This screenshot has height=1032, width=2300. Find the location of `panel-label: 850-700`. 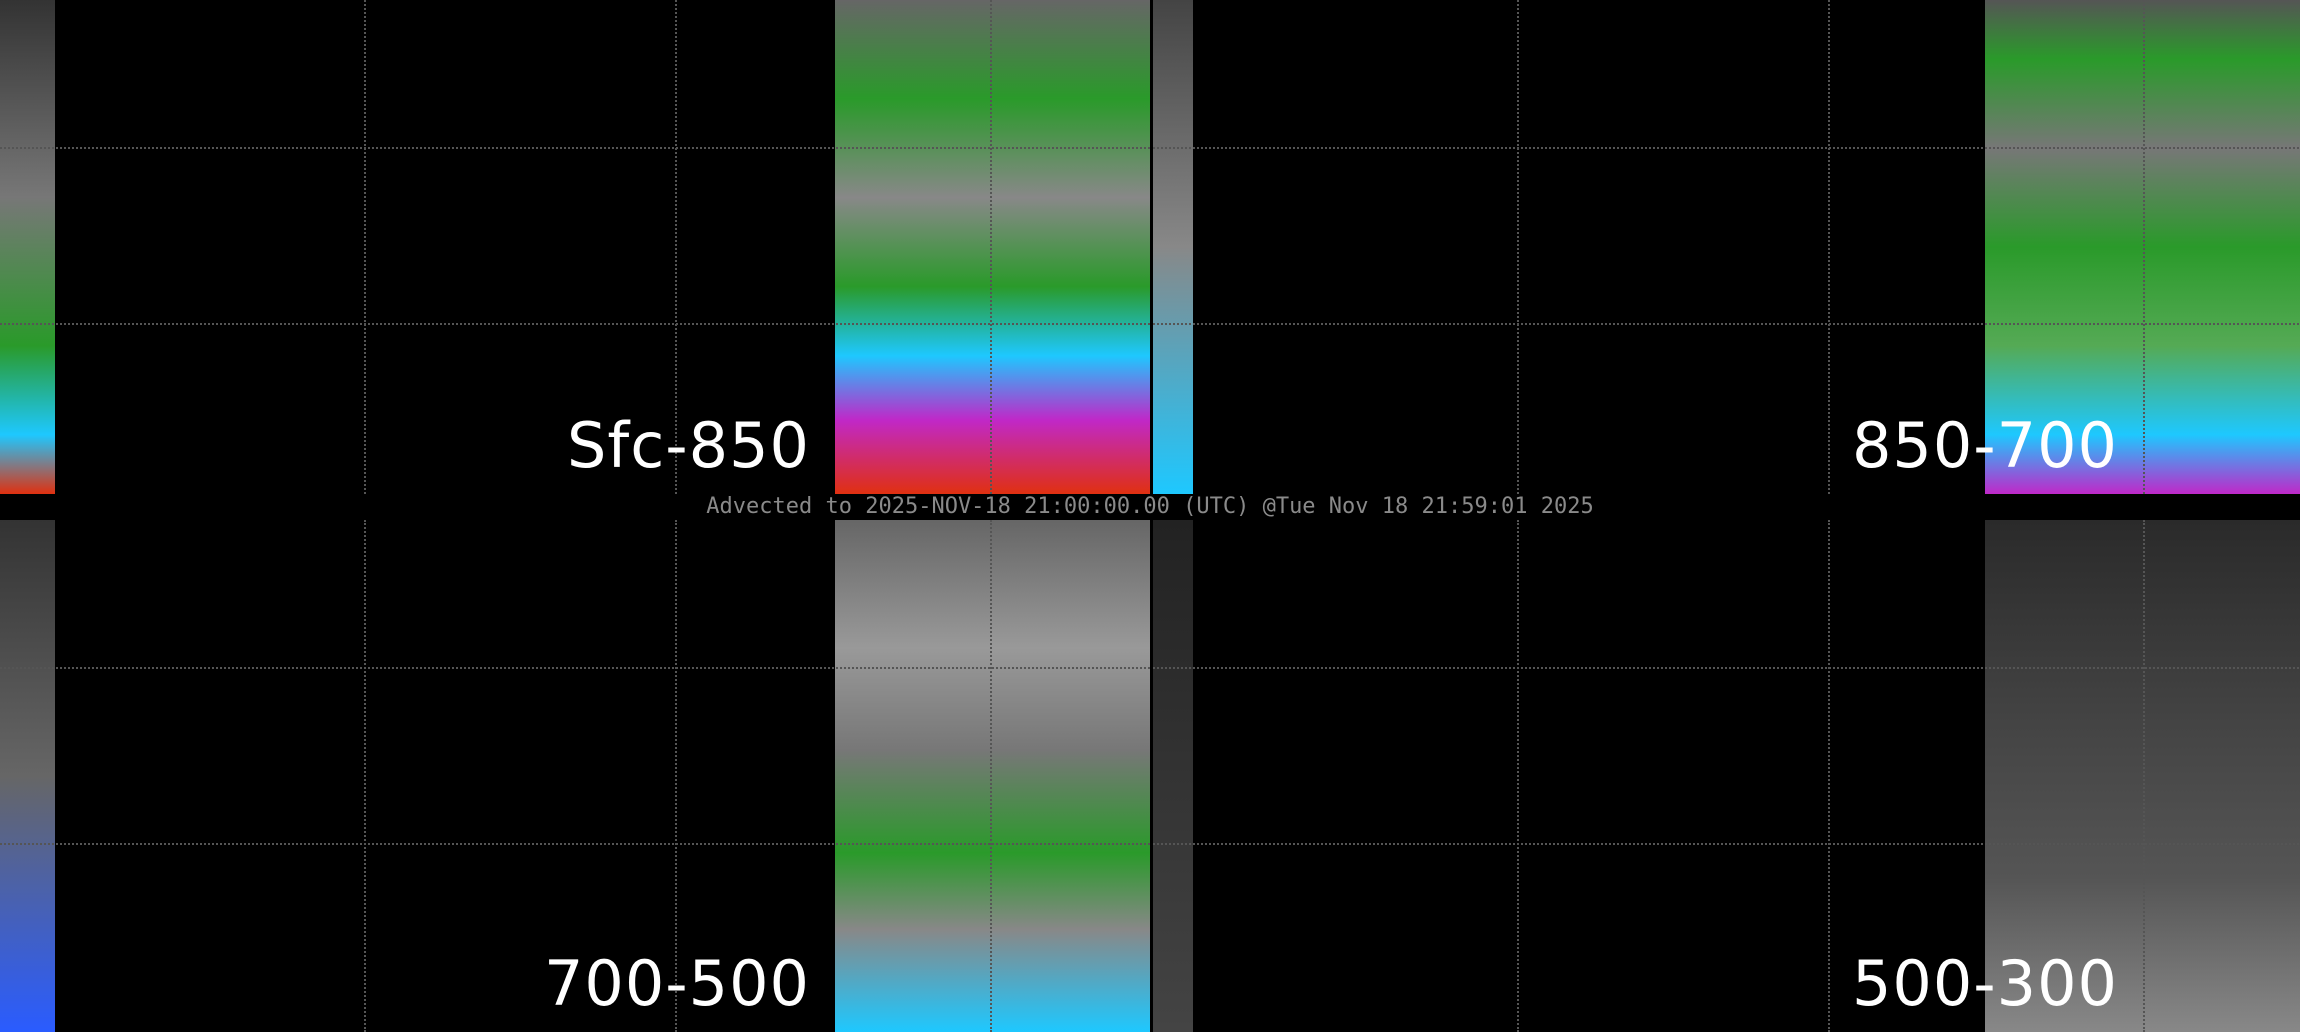

panel-label: 850-700 is located at coordinates (1984, 445).